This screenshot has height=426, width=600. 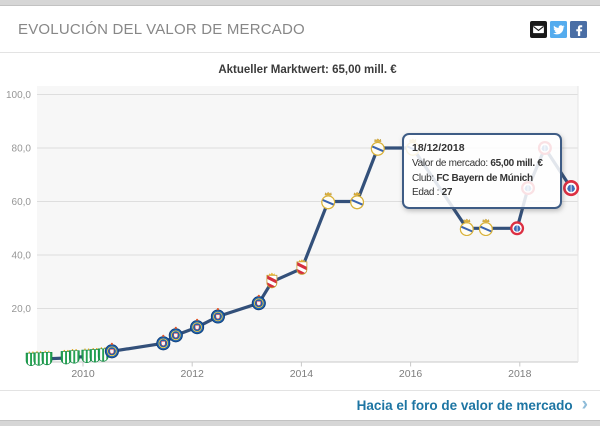 I want to click on forum-link: Hacia el foro de valor de mercado ›, so click(x=472, y=404).